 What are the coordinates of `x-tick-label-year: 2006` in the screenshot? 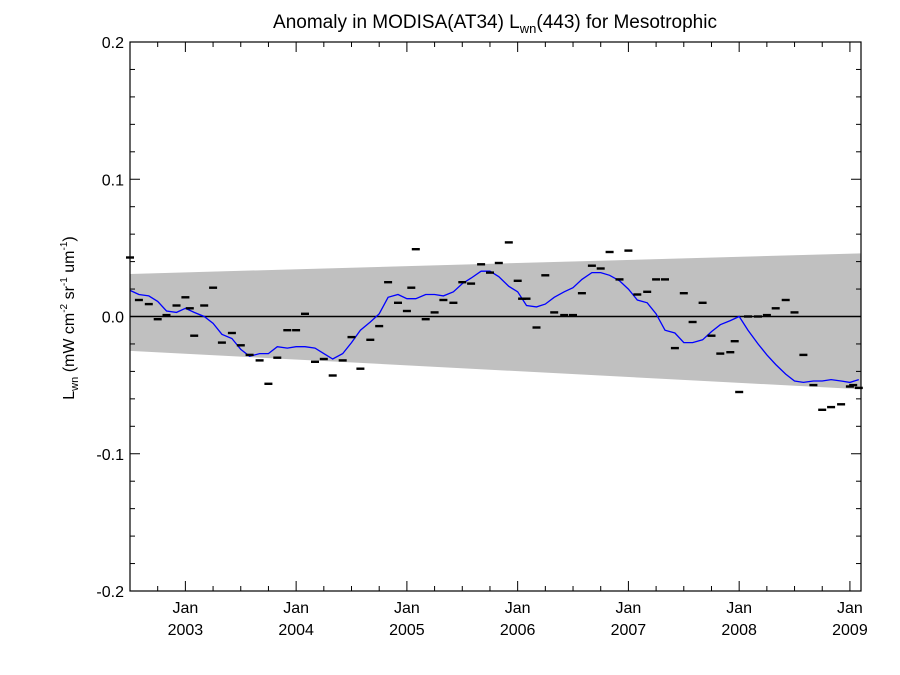 It's located at (518, 630).